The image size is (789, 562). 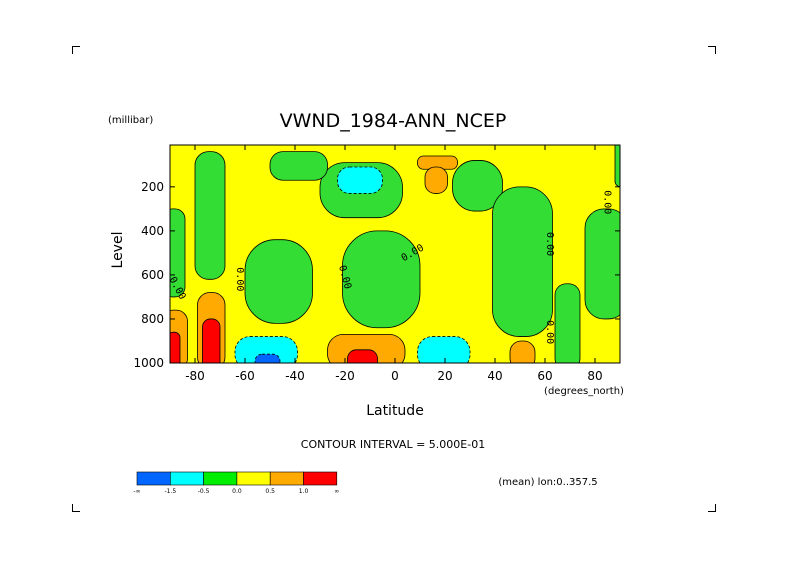 I want to click on subset-label: (mean) lon:0..357.5, so click(x=547, y=482).